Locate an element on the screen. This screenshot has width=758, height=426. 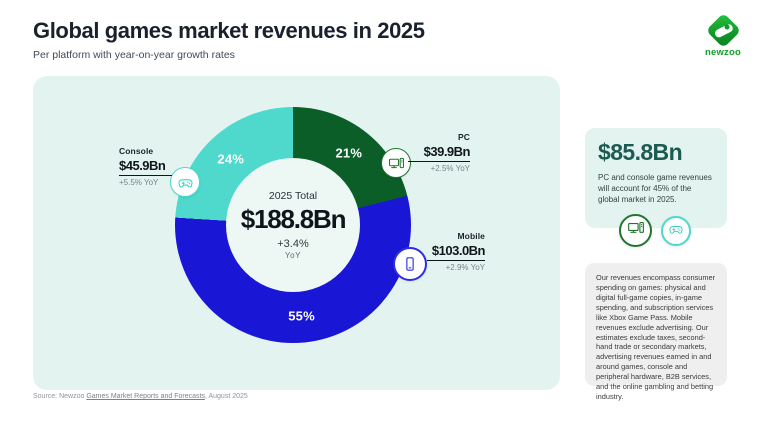
console-yoy: +5.5% YoY is located at coordinates (139, 182).